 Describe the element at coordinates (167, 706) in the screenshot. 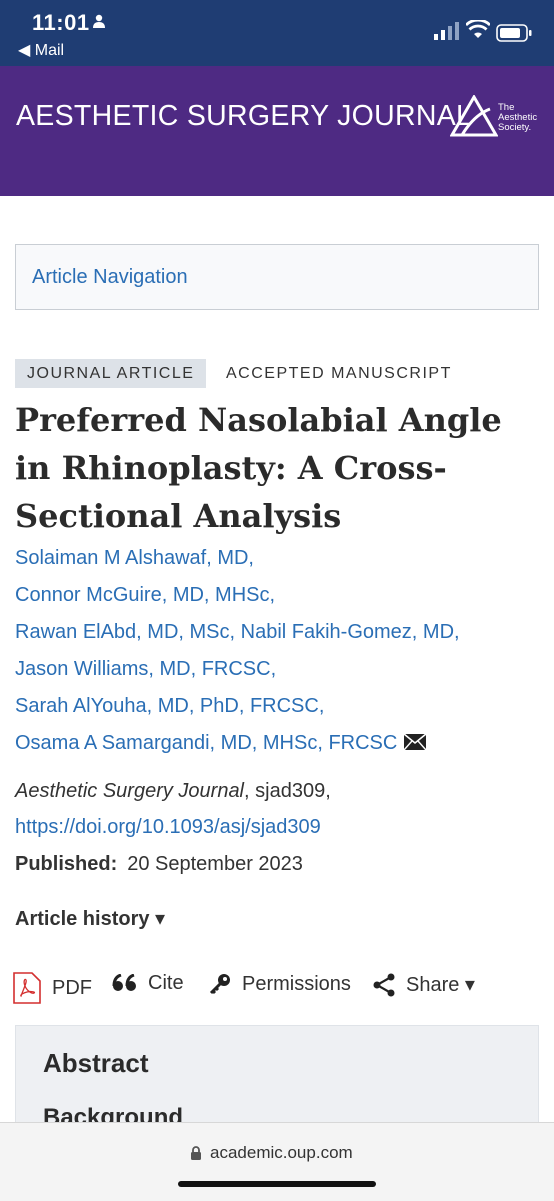

I see `author-link: Sarah AlYouha, MD, PhD, FRCSC` at that location.